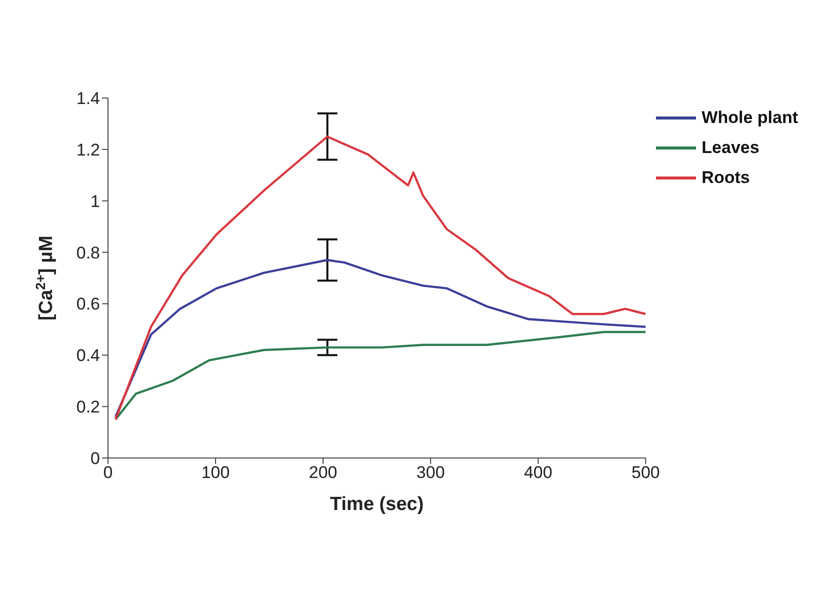 The image size is (839, 616). I want to click on x-axis-title: Time (sec), so click(377, 504).